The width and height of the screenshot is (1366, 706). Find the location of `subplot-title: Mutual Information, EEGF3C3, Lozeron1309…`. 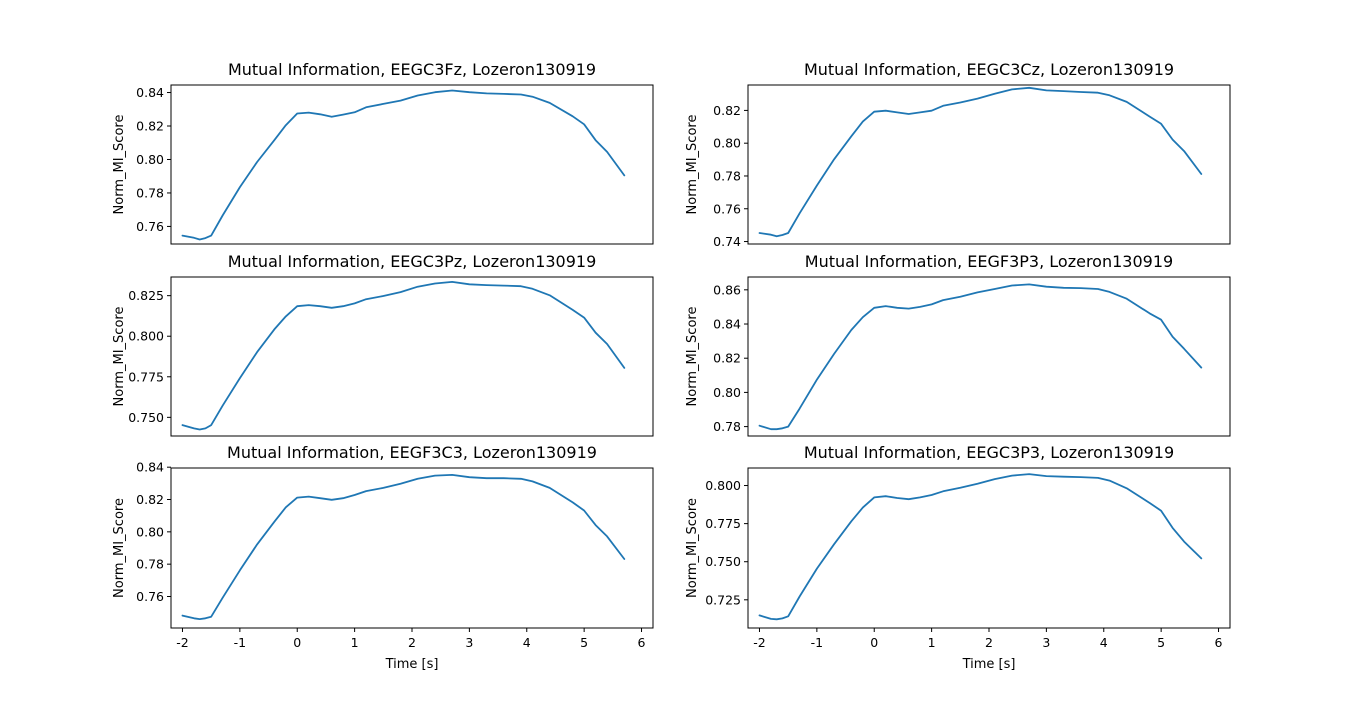

subplot-title: Mutual Information, EEGF3C3, Lozeron1309… is located at coordinates (412, 452).